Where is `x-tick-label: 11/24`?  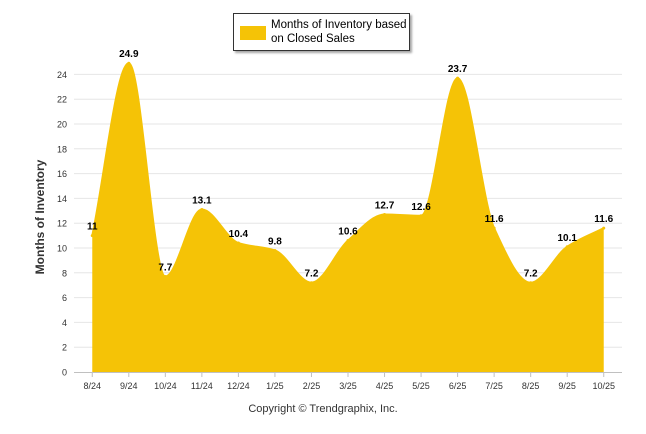
x-tick-label: 11/24 is located at coordinates (202, 386).